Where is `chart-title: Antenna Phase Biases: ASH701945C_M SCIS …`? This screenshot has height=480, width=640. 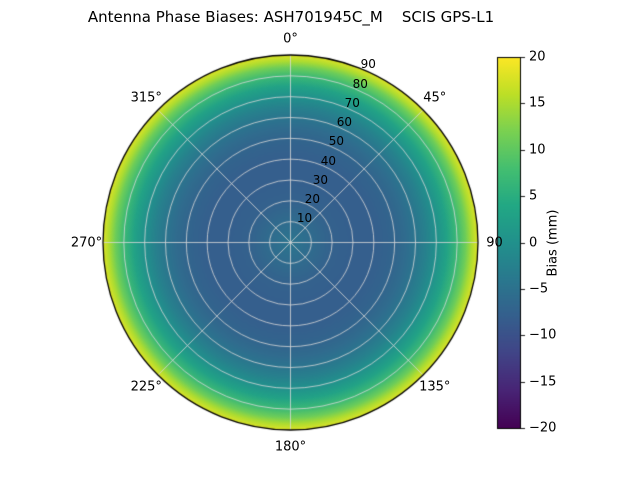
chart-title: Antenna Phase Biases: ASH701945C_M SCIS … is located at coordinates (291, 17).